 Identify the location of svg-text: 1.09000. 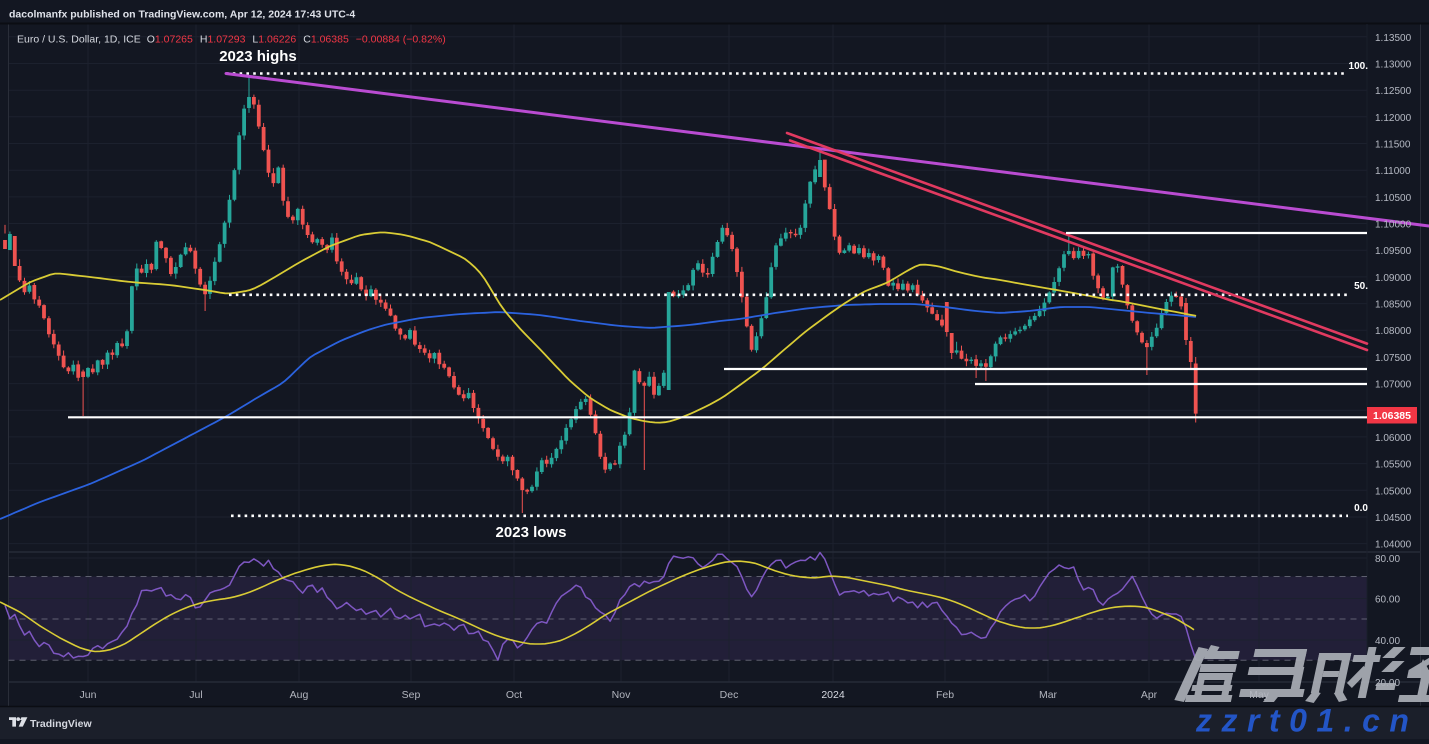
(1393, 278).